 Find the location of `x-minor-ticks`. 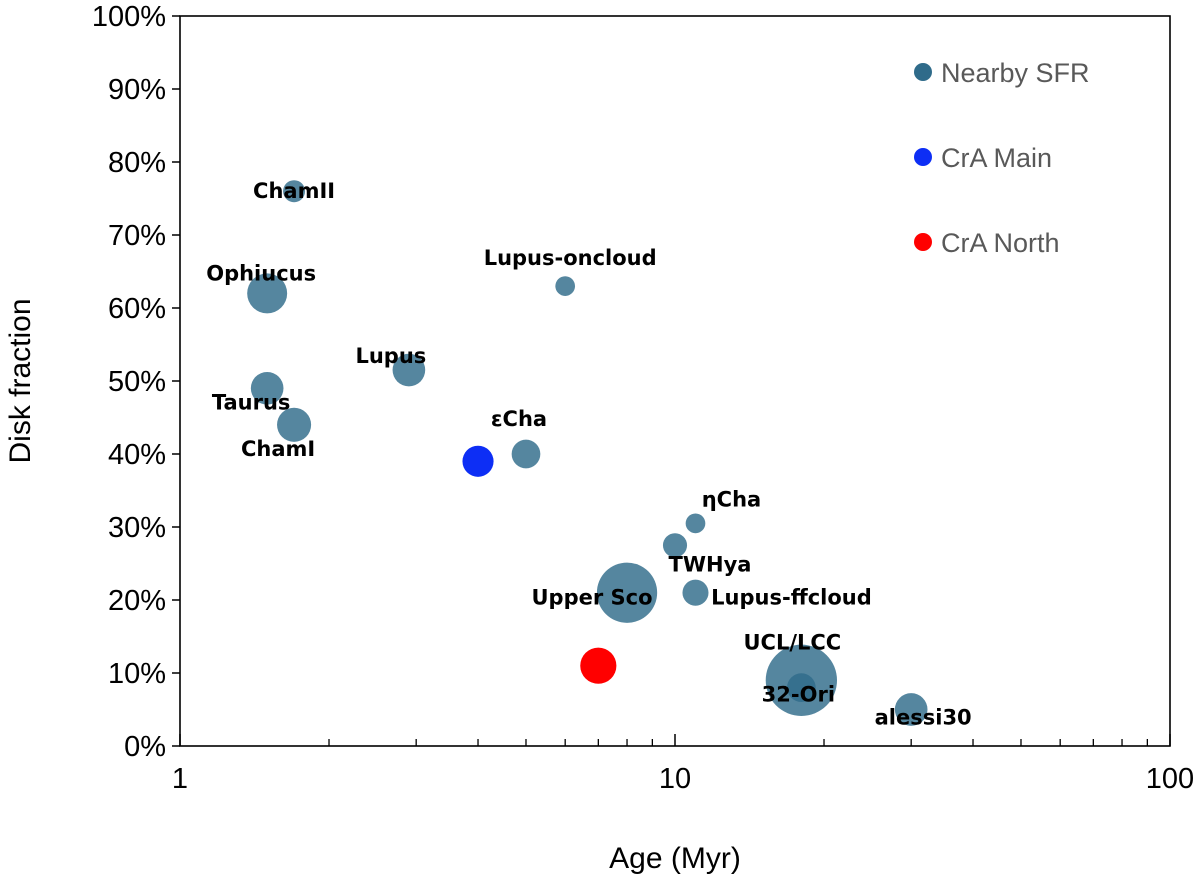

x-minor-ticks is located at coordinates (738, 742).